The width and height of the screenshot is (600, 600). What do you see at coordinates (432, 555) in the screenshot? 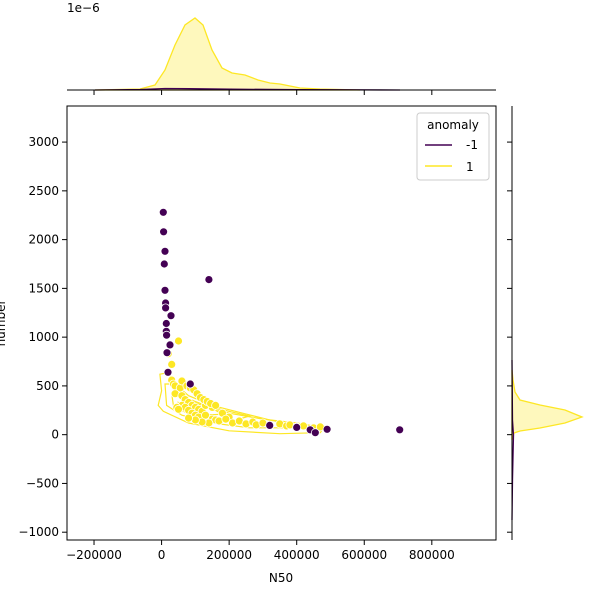
I see `x-tick-label: 800000` at bounding box center [432, 555].